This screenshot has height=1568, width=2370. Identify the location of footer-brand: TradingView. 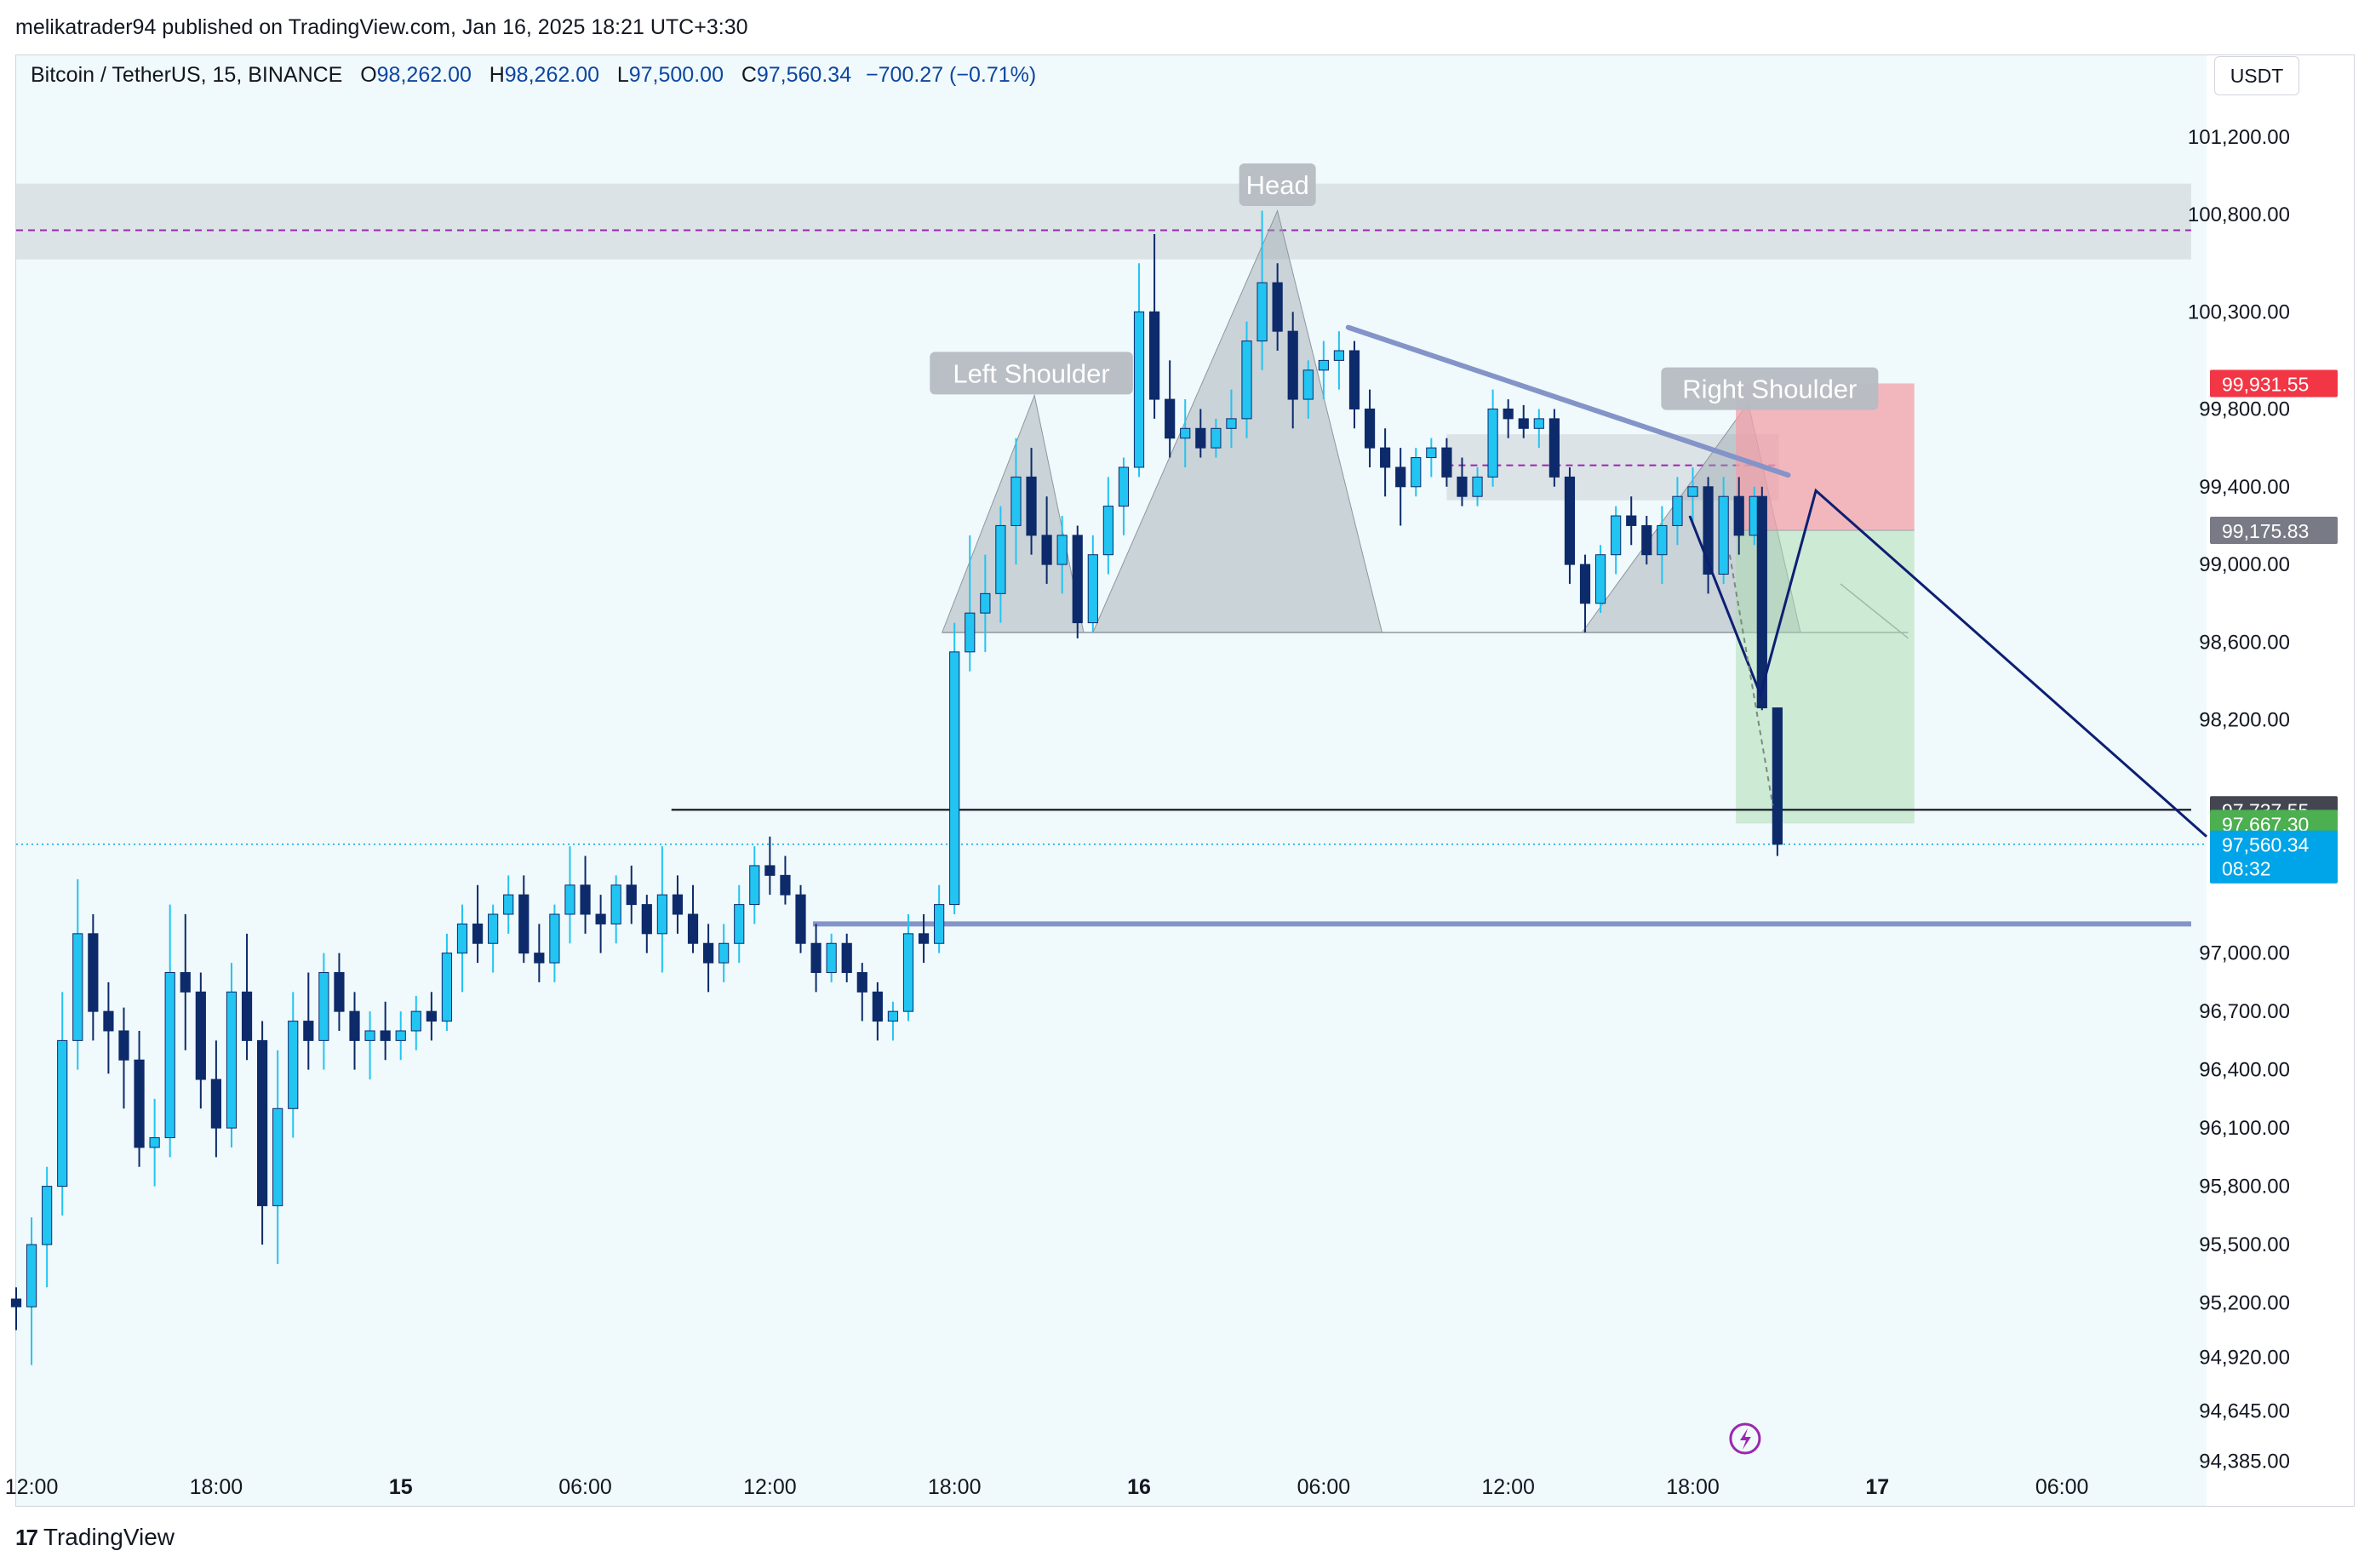
(109, 1537).